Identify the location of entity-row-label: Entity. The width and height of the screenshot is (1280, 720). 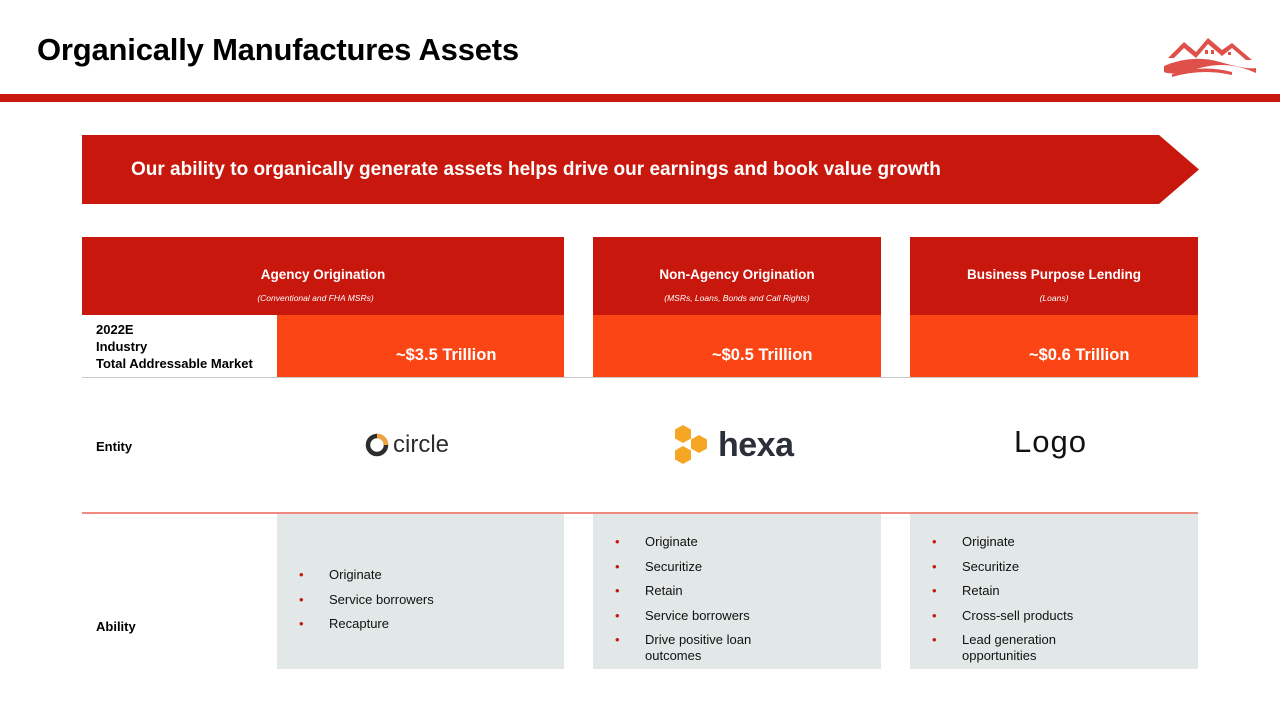
(114, 446).